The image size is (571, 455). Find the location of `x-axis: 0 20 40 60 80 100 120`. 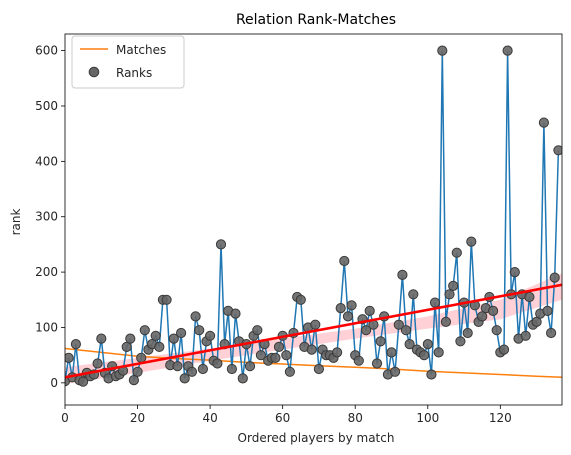

x-axis: 0 20 40 60 80 100 120 is located at coordinates (286, 415).